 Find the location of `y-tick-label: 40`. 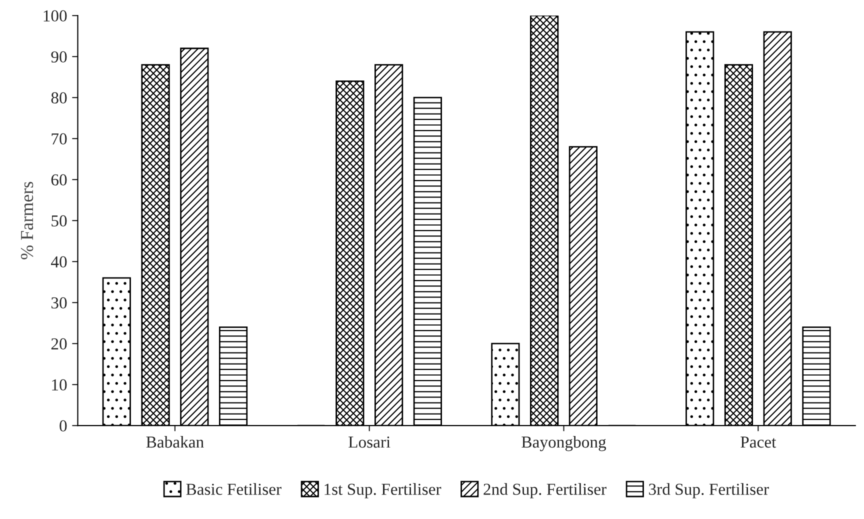

y-tick-label: 40 is located at coordinates (59, 262).